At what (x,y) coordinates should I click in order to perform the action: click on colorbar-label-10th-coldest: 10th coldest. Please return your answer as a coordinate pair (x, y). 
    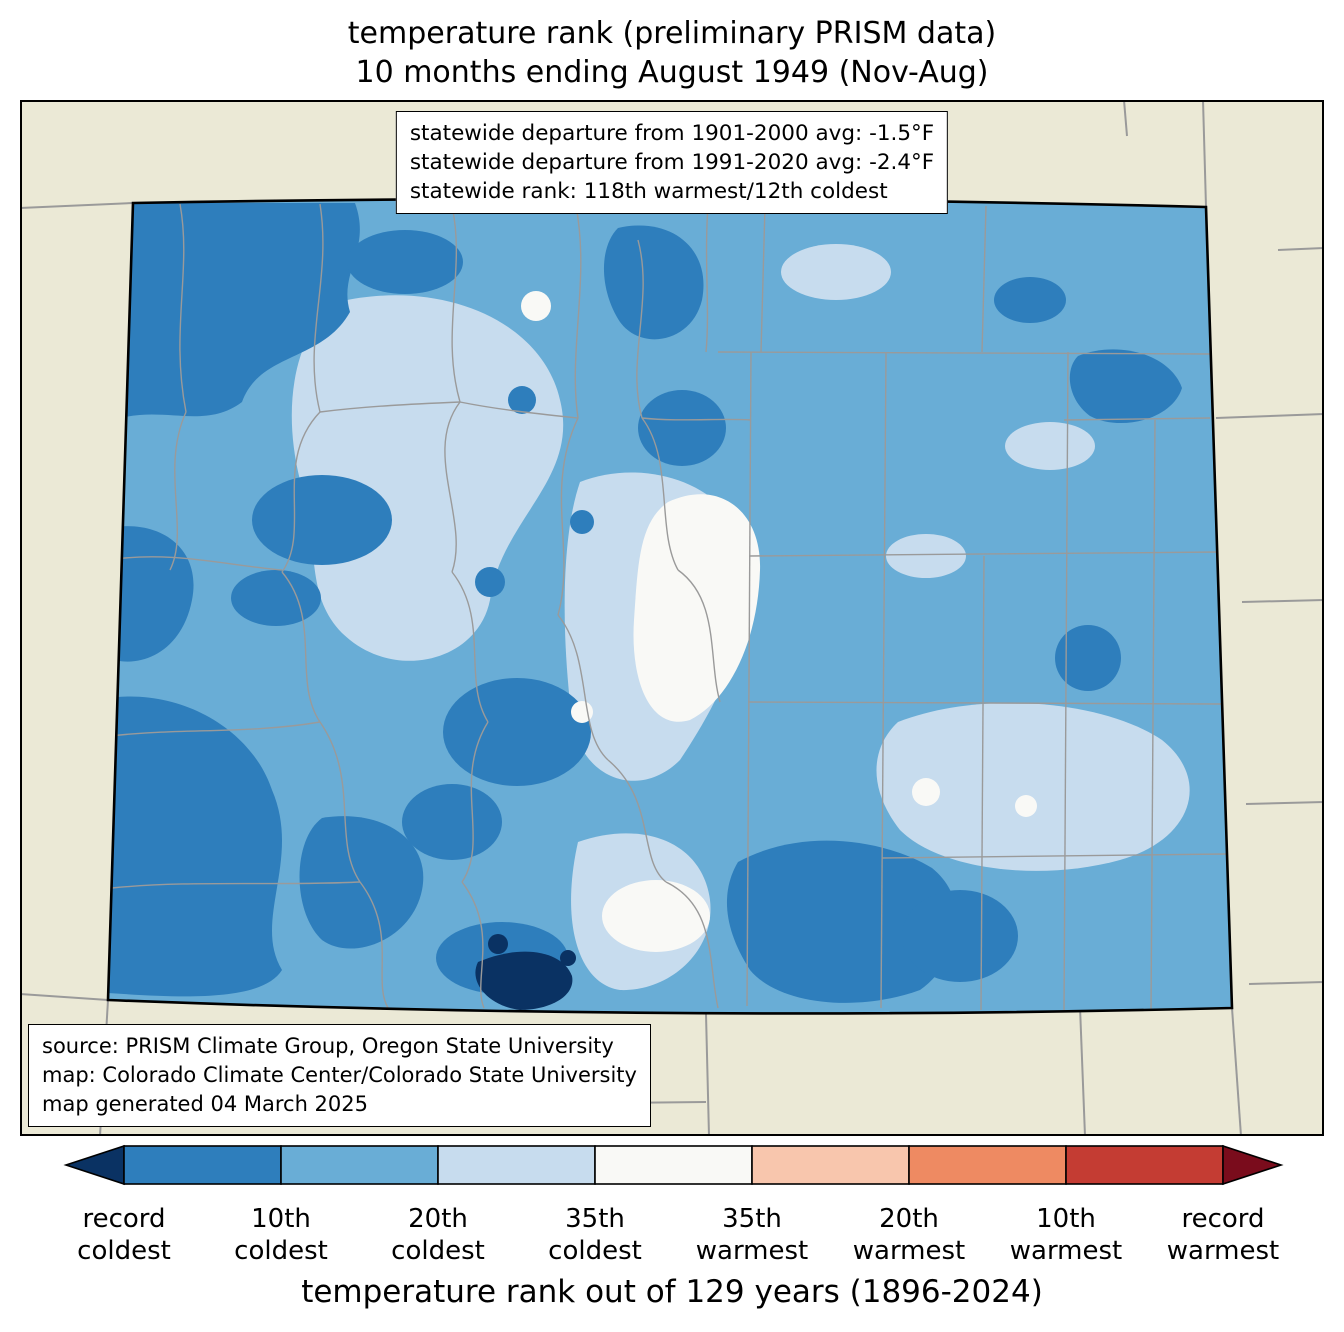
    Looking at the image, I should click on (281, 1235).